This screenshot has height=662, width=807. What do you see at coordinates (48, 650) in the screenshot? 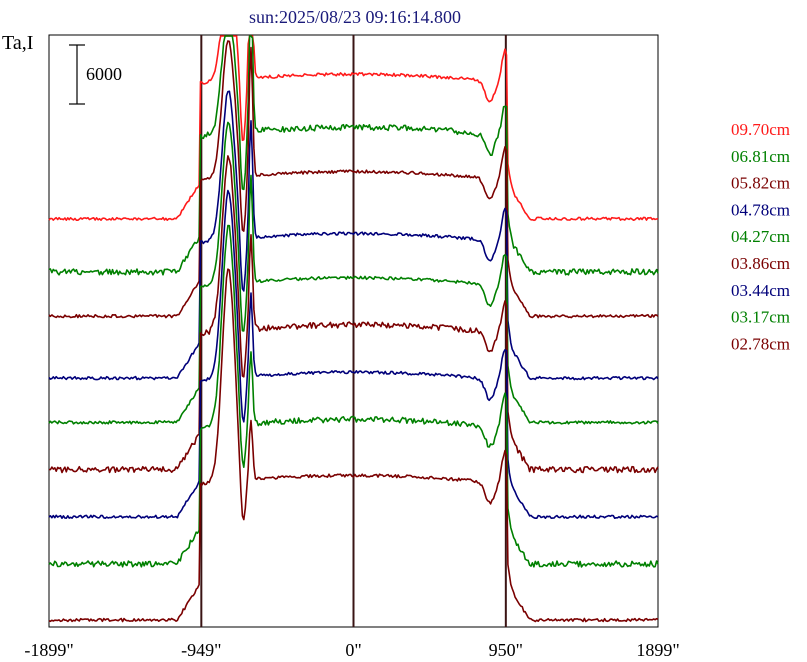
I see `x-tick-label: -1899"` at bounding box center [48, 650].